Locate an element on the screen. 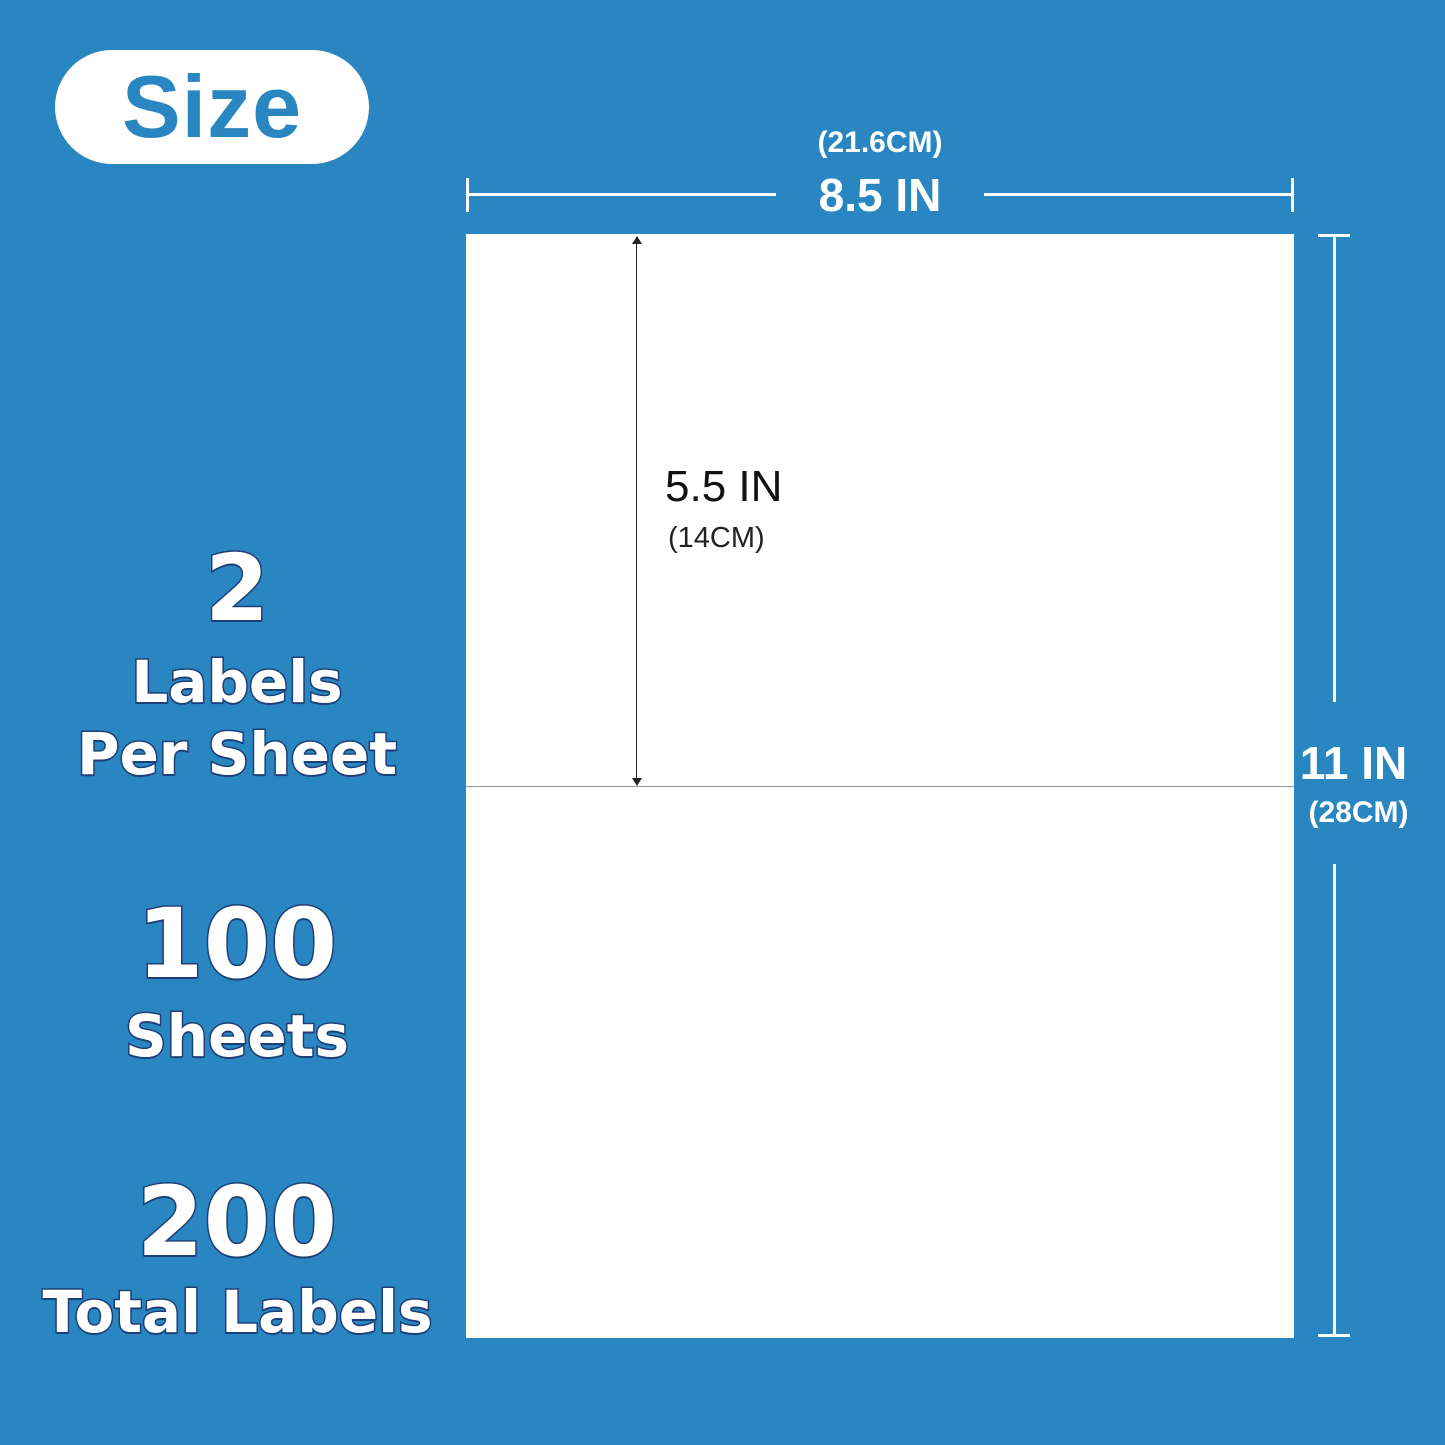  total-labels-label: Total Labels is located at coordinates (237, 1312).